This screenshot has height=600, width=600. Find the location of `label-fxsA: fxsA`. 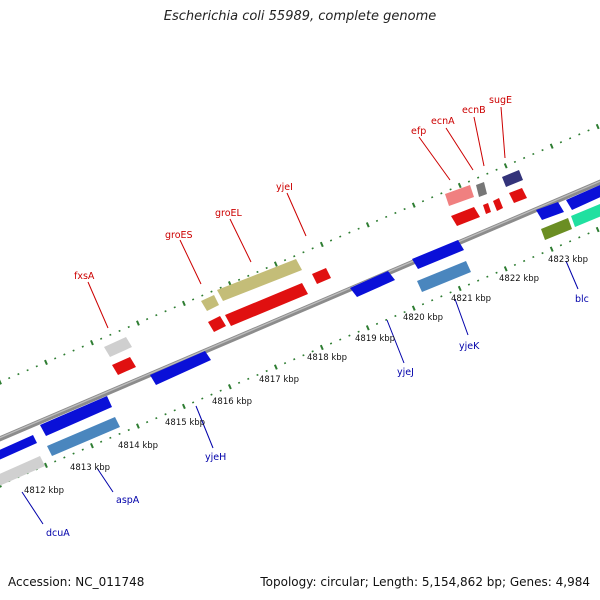

label-fxsA: fxsA is located at coordinates (84, 276).